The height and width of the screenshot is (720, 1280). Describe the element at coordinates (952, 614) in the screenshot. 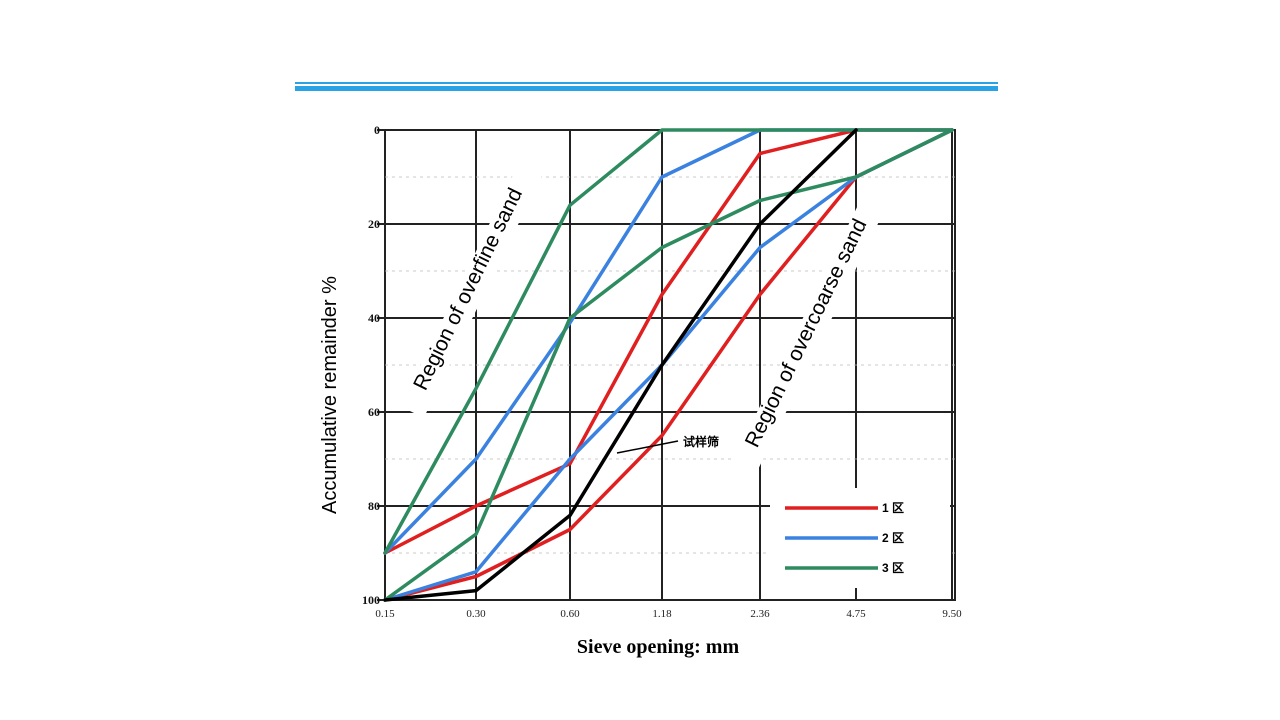

I see `x-tick-label: 9.50` at that location.